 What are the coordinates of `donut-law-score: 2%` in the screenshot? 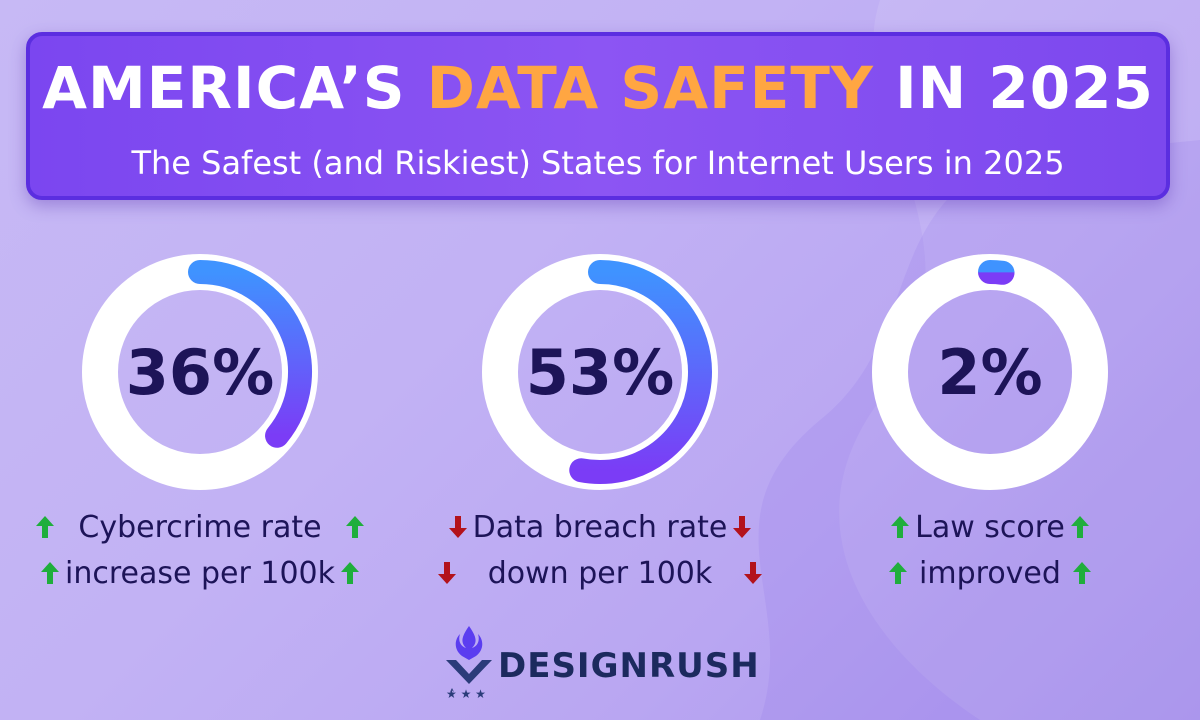 It's located at (990, 372).